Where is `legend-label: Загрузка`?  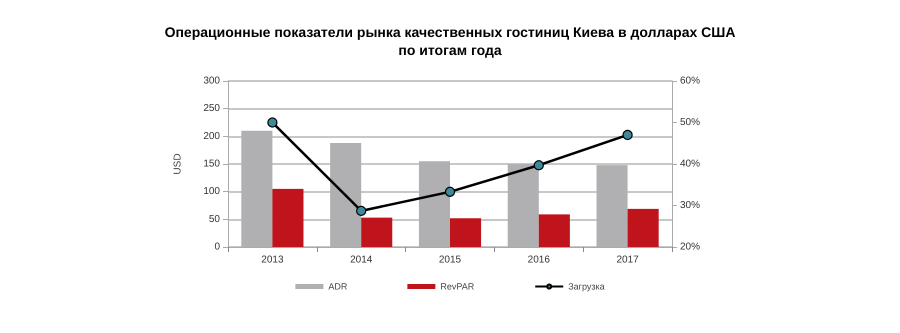 legend-label: Загрузка is located at coordinates (586, 287).